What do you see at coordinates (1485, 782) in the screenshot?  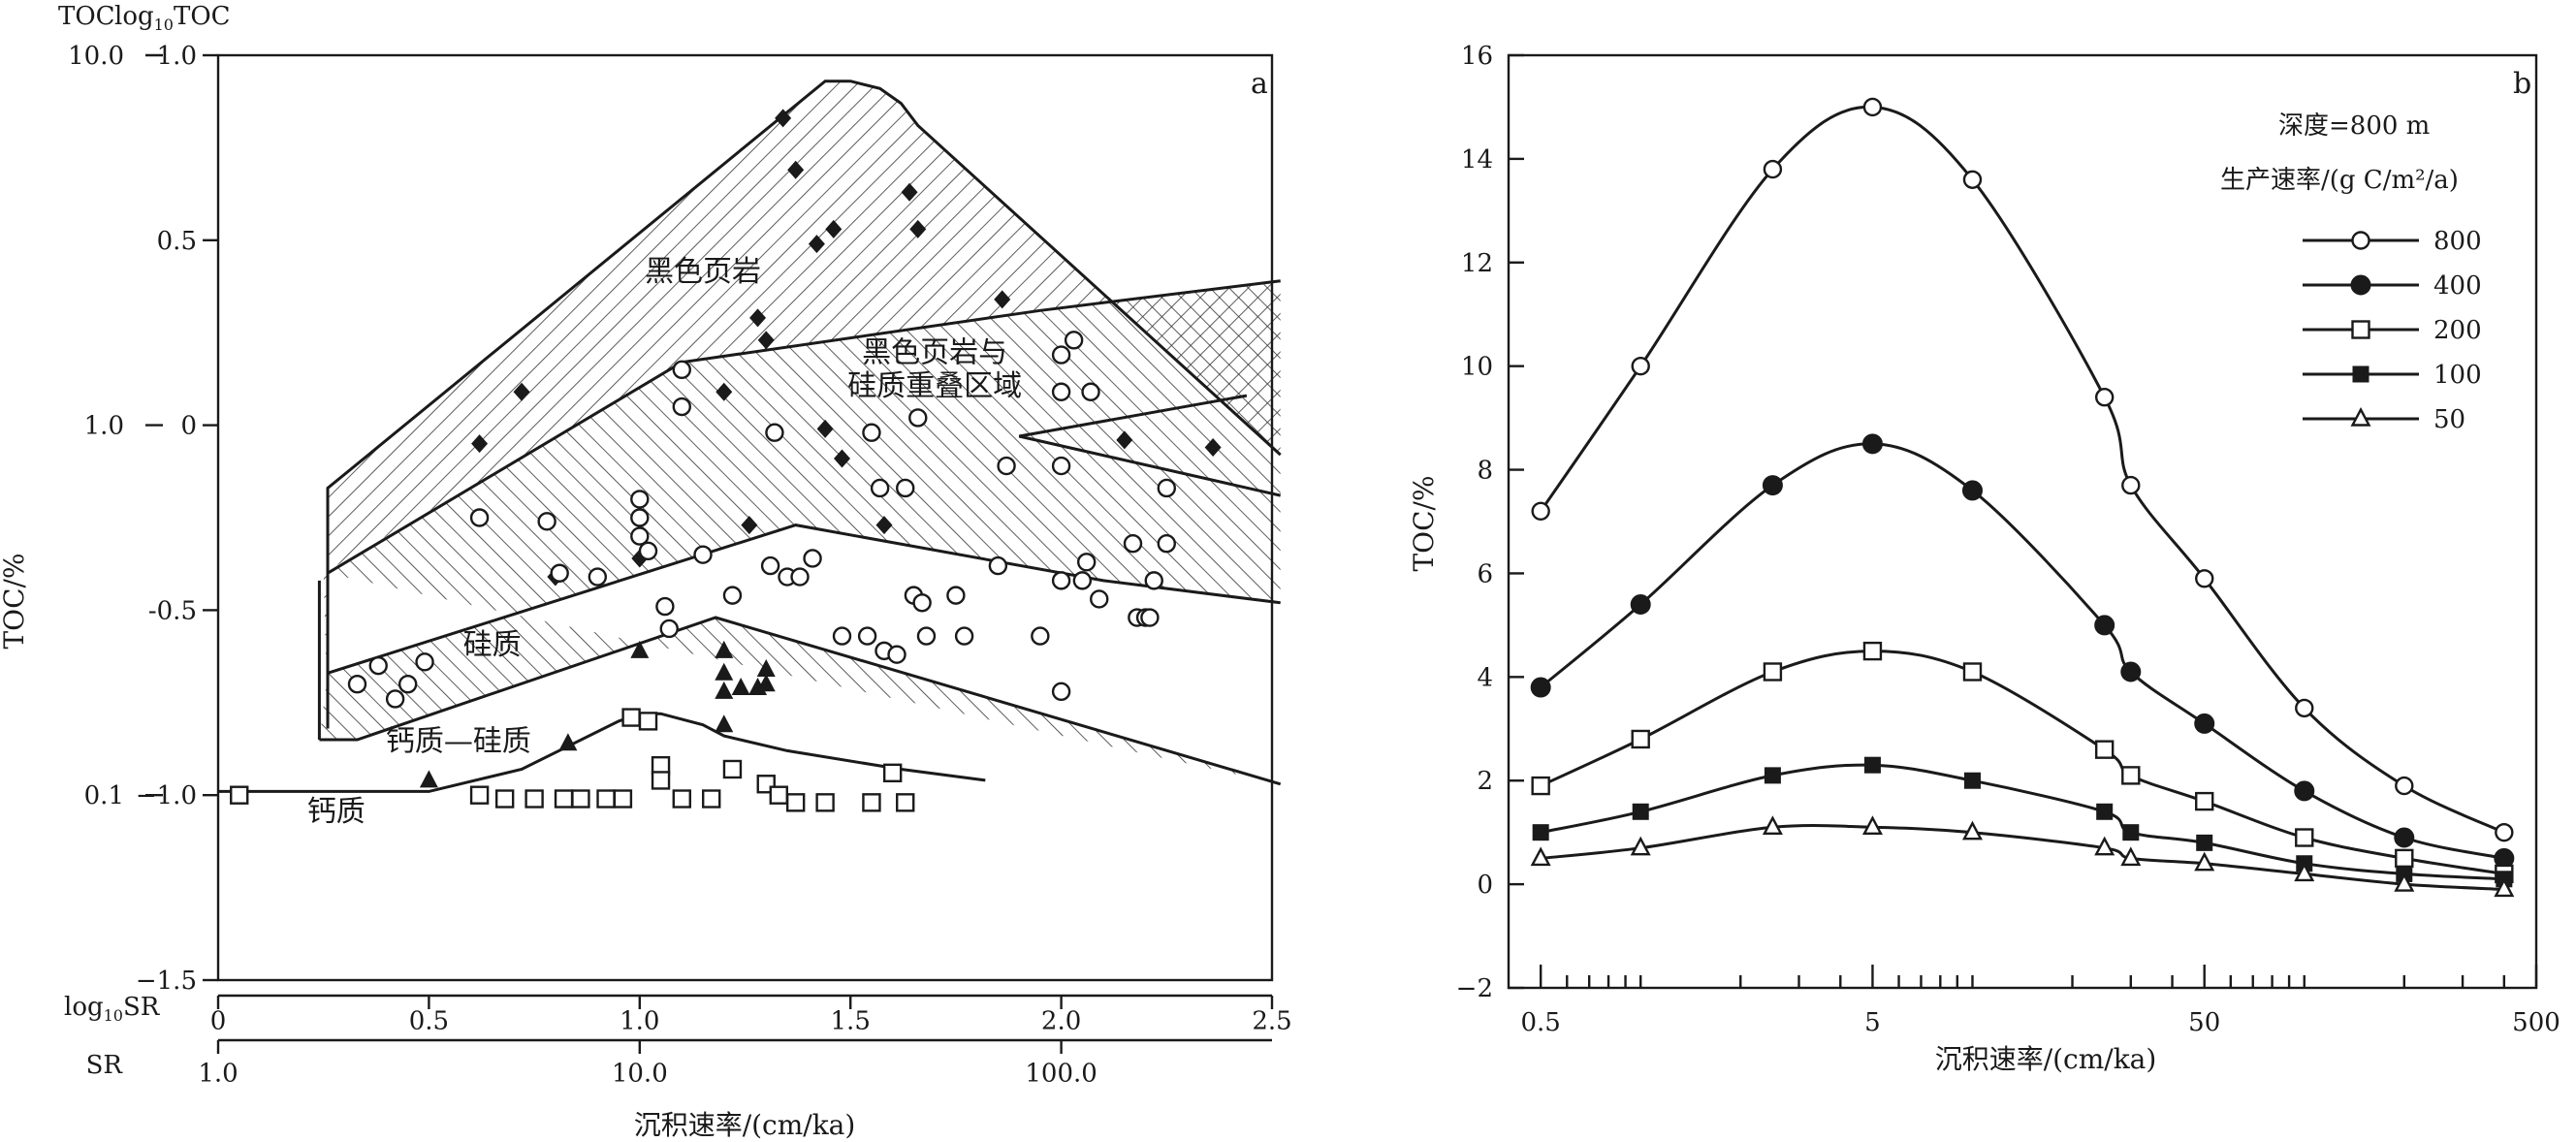 I see `b-y-tick-label: 2` at bounding box center [1485, 782].